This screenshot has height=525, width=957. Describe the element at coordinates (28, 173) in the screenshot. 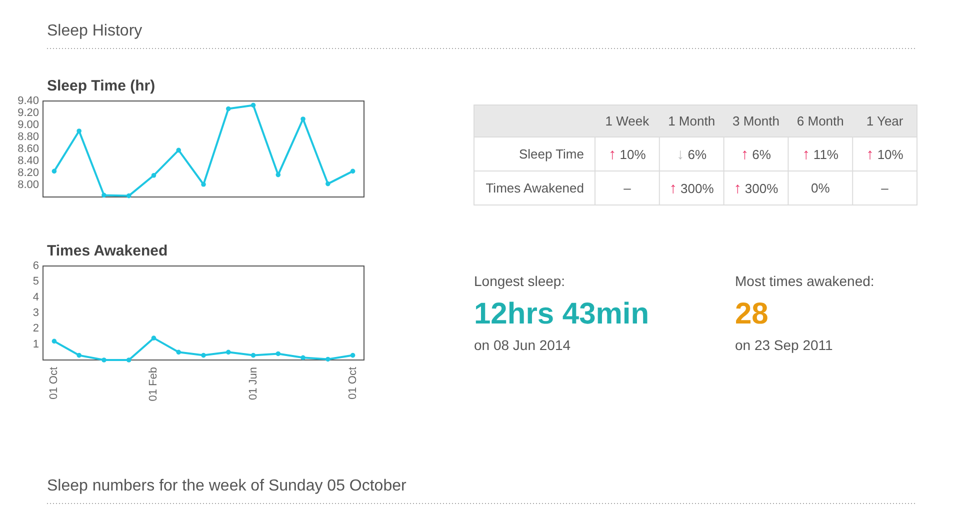

I see `y-tick-label: 8.20` at that location.